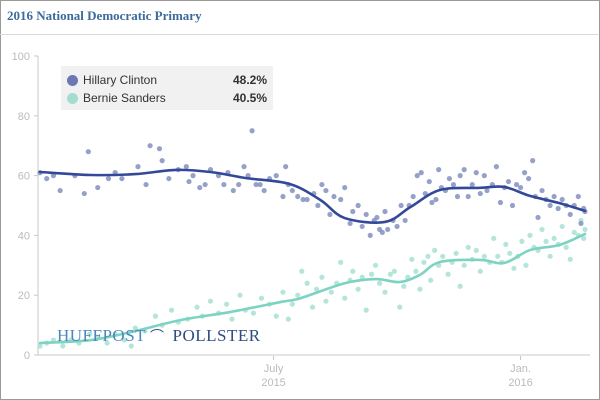  I want to click on legend-value: 40.5%, so click(249, 98).